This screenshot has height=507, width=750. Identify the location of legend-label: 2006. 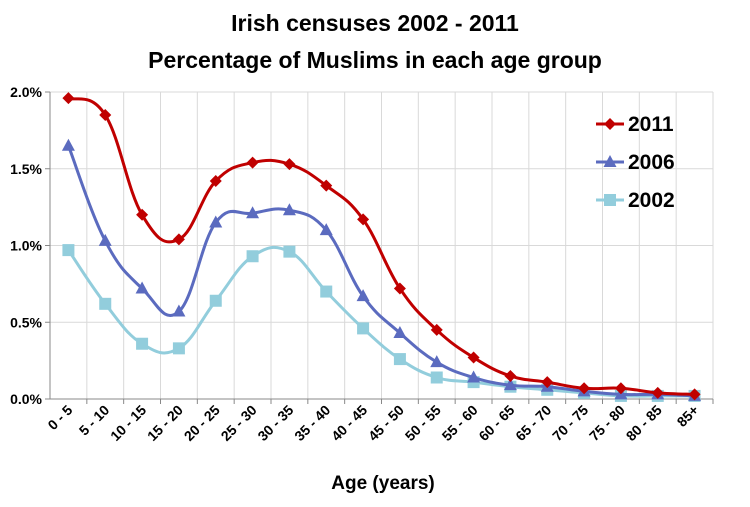
(651, 162).